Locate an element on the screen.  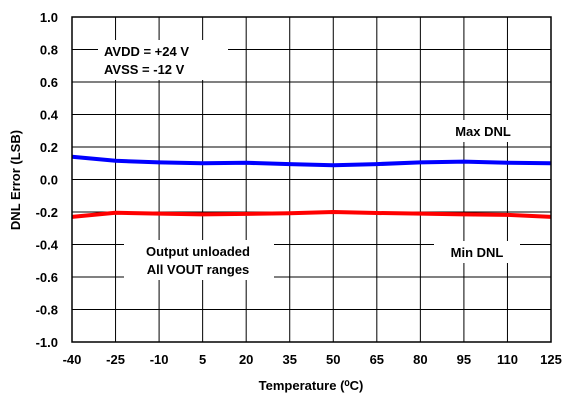
x-tick-label: -10 is located at coordinates (159, 359).